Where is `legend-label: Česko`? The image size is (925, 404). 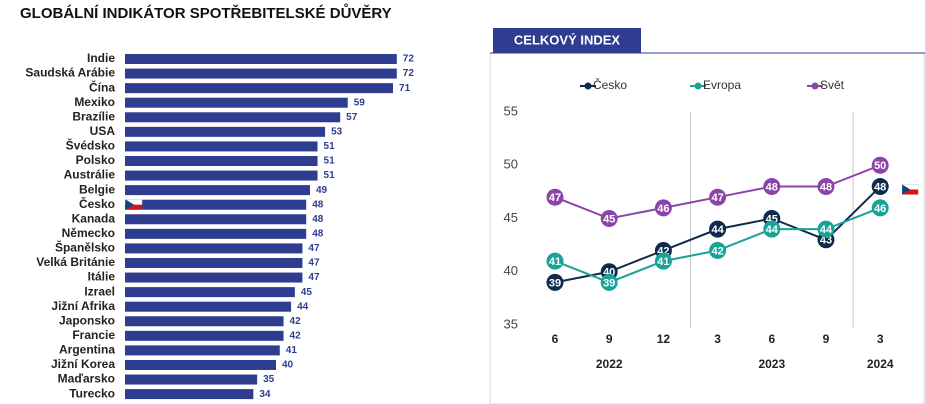
legend-label: Česko is located at coordinates (610, 84).